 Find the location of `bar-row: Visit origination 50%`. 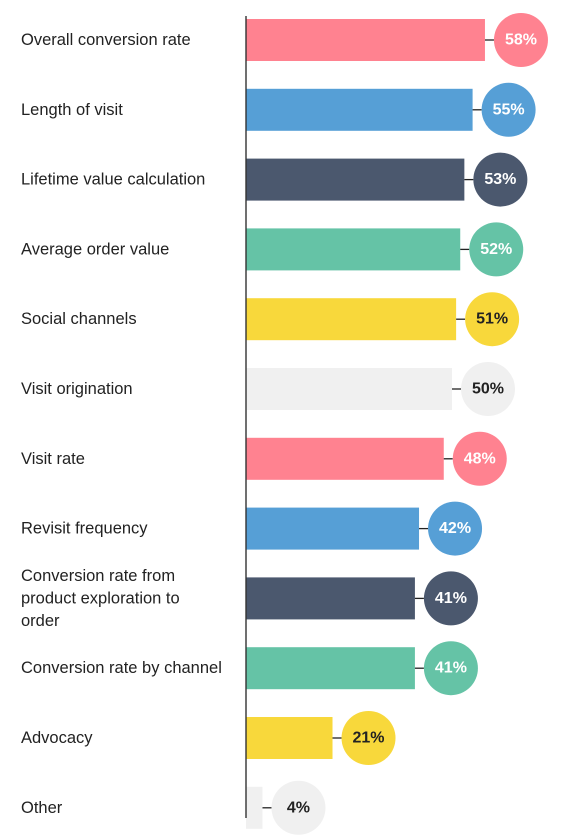

bar-row: Visit origination 50% is located at coordinates (268, 389).